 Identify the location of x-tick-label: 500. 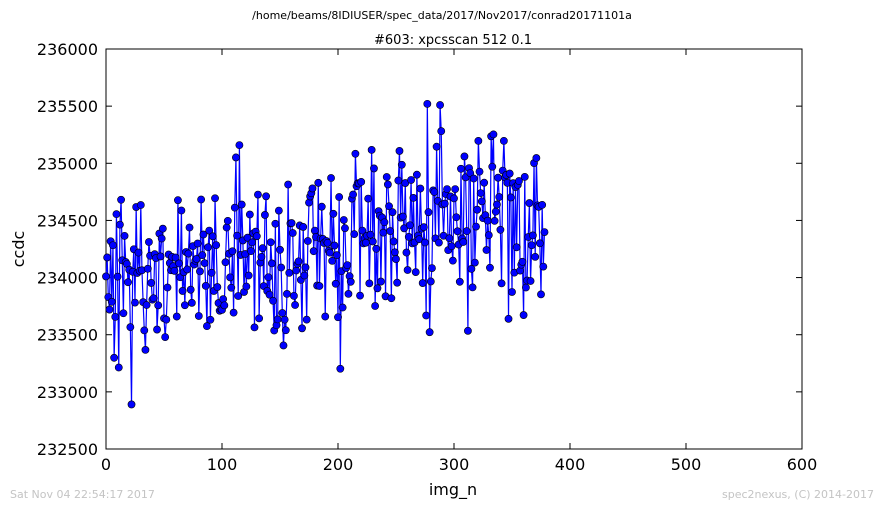
(686, 464).